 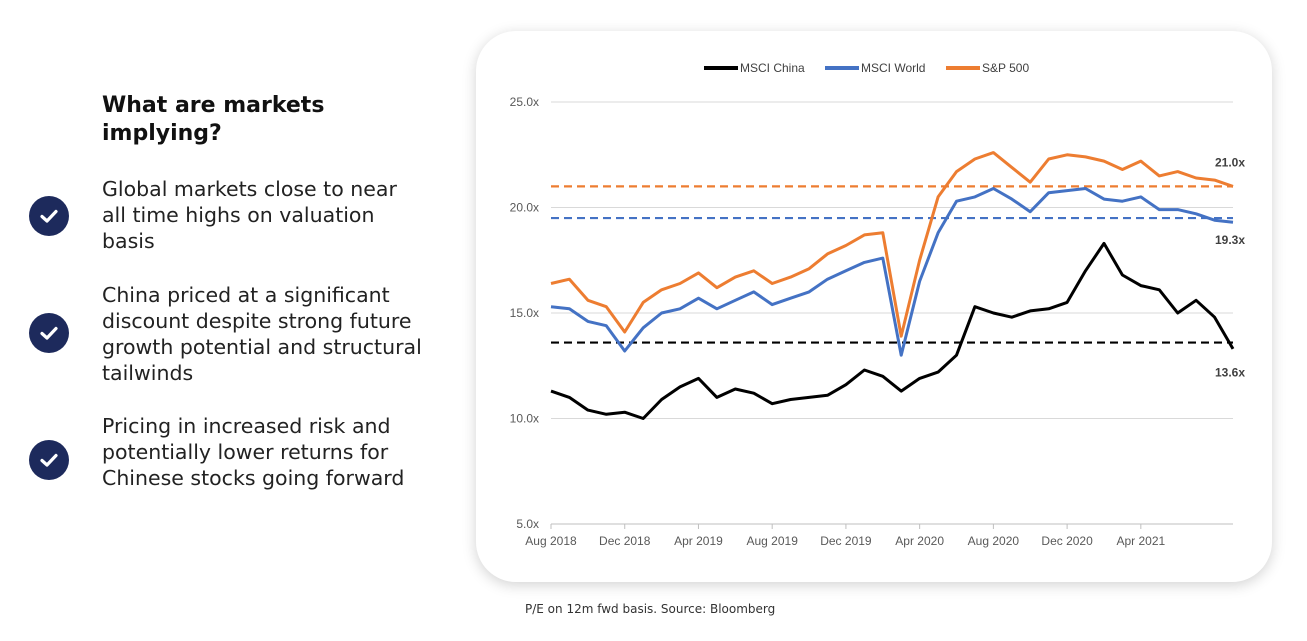 I want to click on legend-label: MSCI World, so click(x=893, y=68).